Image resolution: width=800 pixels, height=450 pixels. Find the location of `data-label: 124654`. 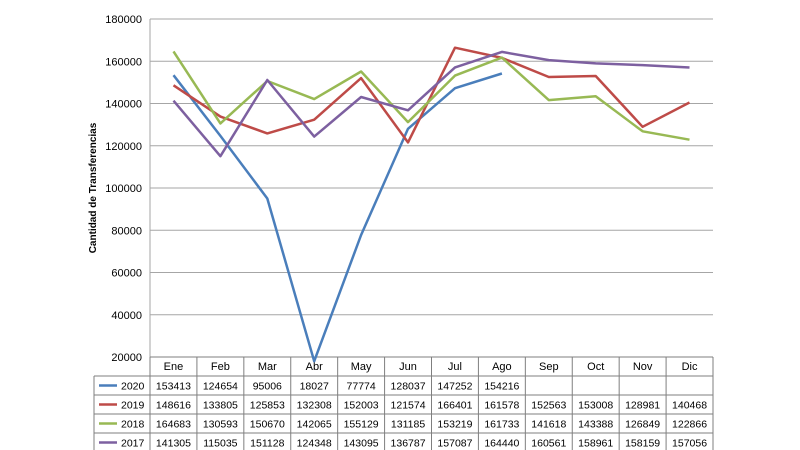

data-label: 124654 is located at coordinates (220, 387).